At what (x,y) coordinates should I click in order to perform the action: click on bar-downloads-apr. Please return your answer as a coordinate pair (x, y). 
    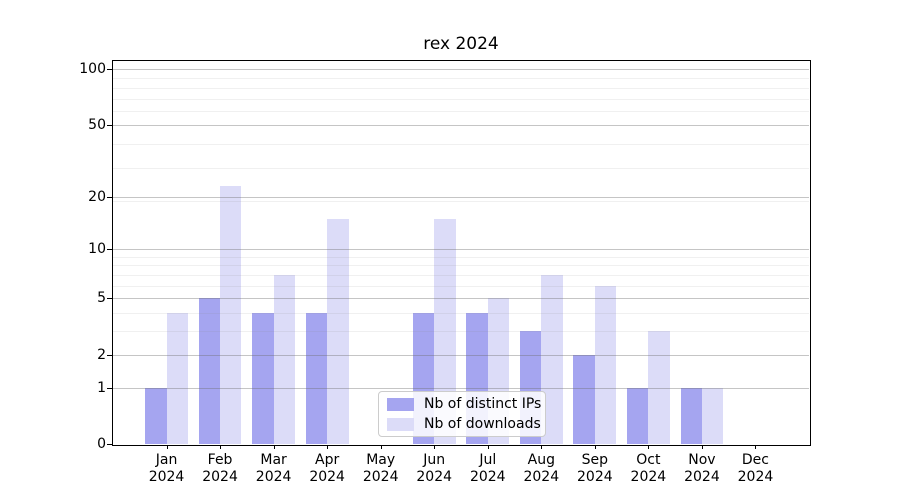
    Looking at the image, I should click on (338, 331).